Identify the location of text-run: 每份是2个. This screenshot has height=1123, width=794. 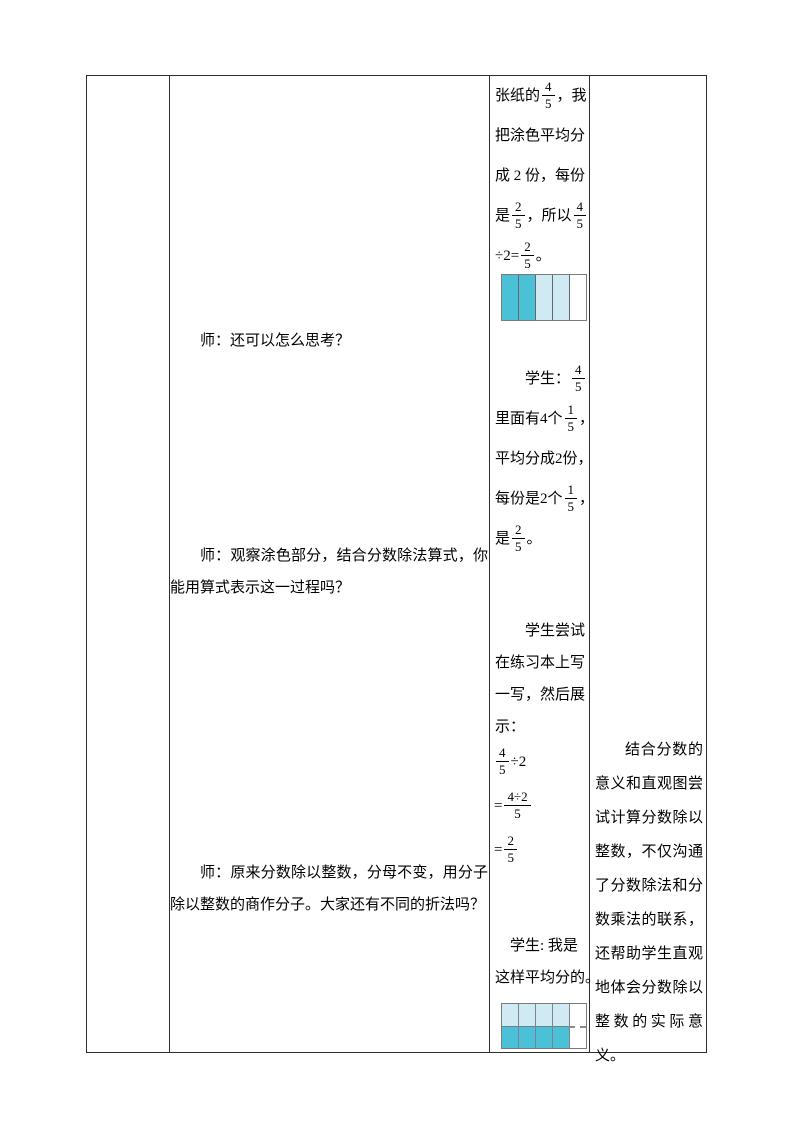
(529, 499).